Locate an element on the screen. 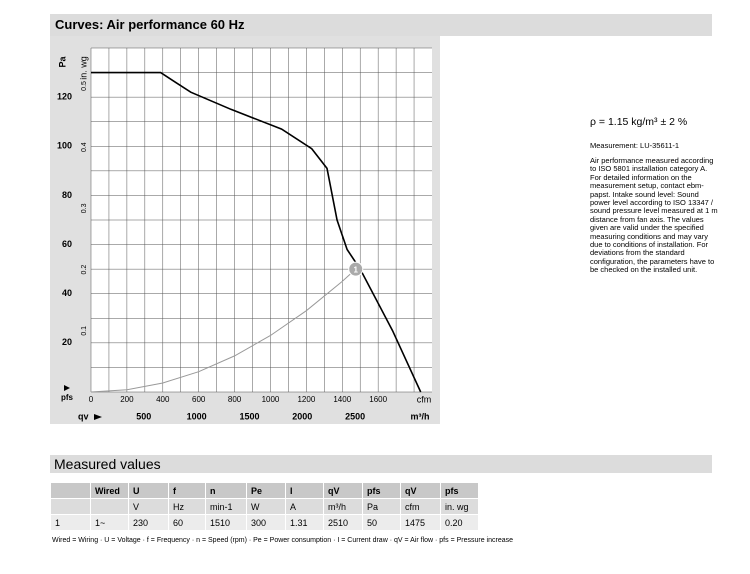  table-cell: 1 is located at coordinates (70, 522).